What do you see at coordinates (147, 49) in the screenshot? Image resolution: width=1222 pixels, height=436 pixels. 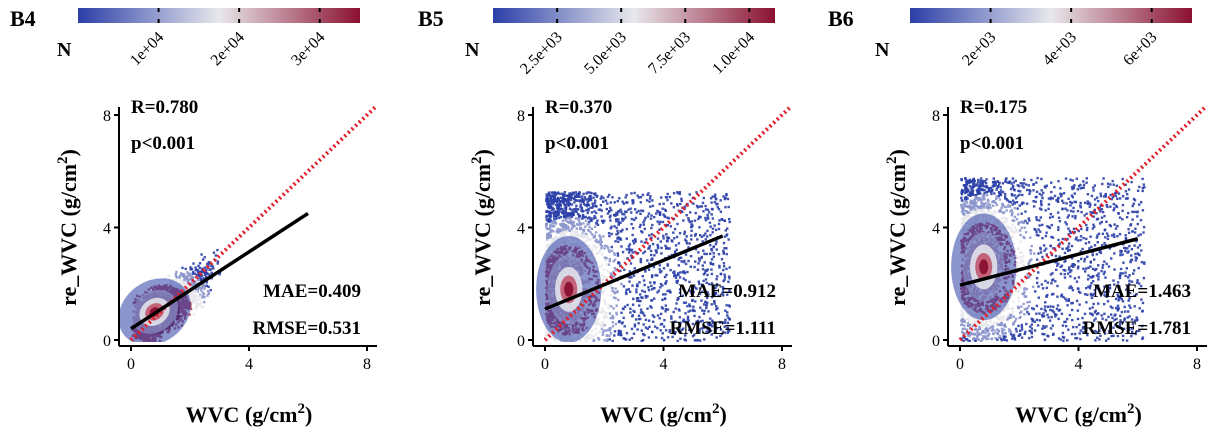 I see `colorbar-tick-label: 1e+04` at bounding box center [147, 49].